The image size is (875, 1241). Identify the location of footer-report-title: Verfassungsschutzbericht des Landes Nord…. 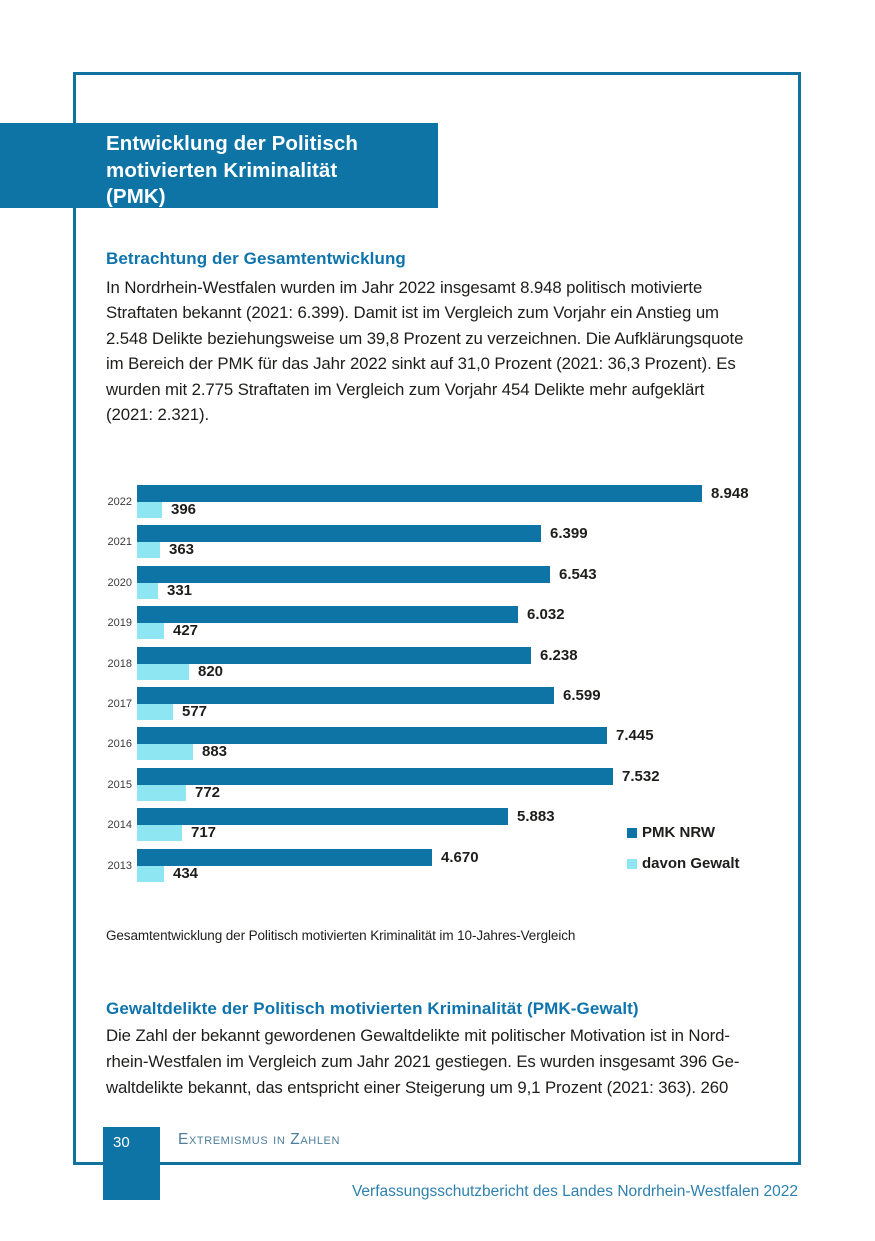
(574, 1191).